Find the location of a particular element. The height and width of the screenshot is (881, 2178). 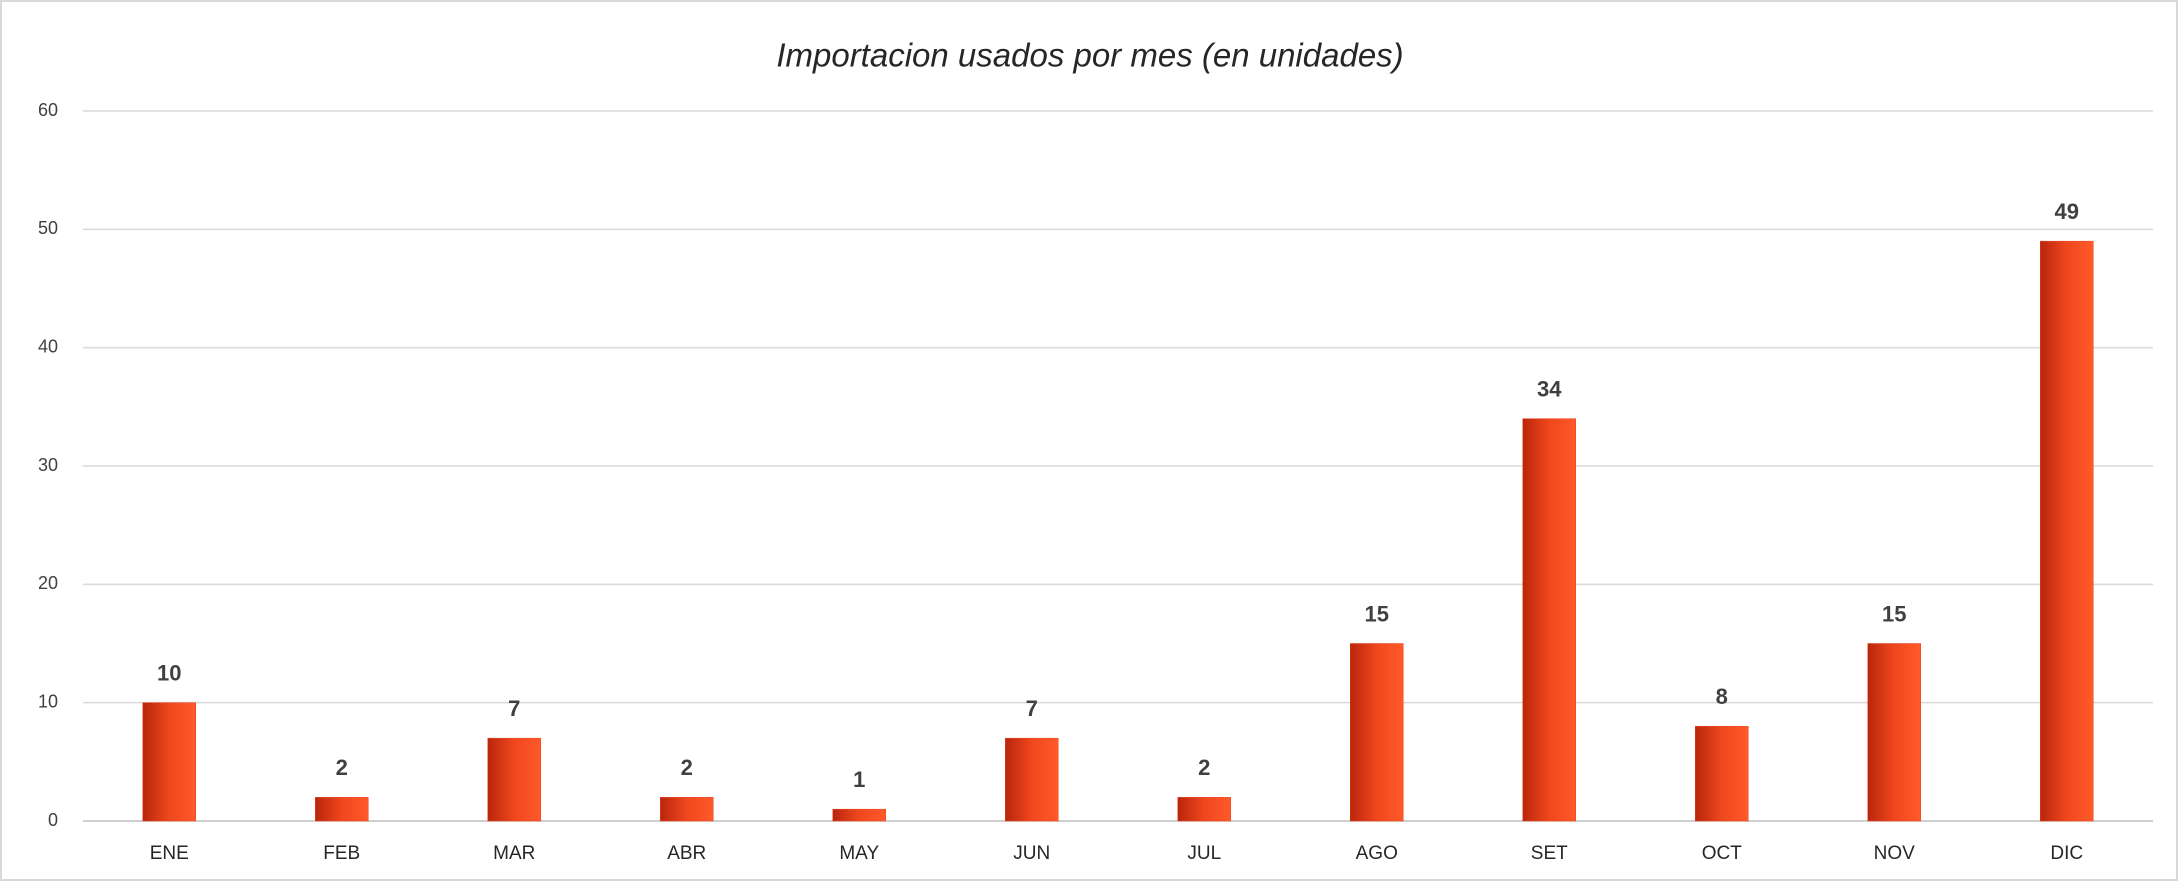

x-tick-label: MAR is located at coordinates (514, 853).